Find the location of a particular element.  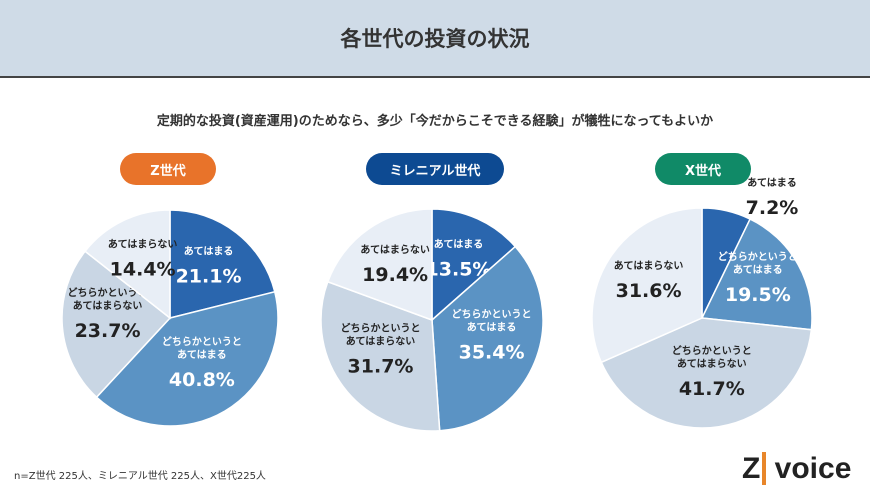

slice-value-label: 21.1% is located at coordinates (209, 277).